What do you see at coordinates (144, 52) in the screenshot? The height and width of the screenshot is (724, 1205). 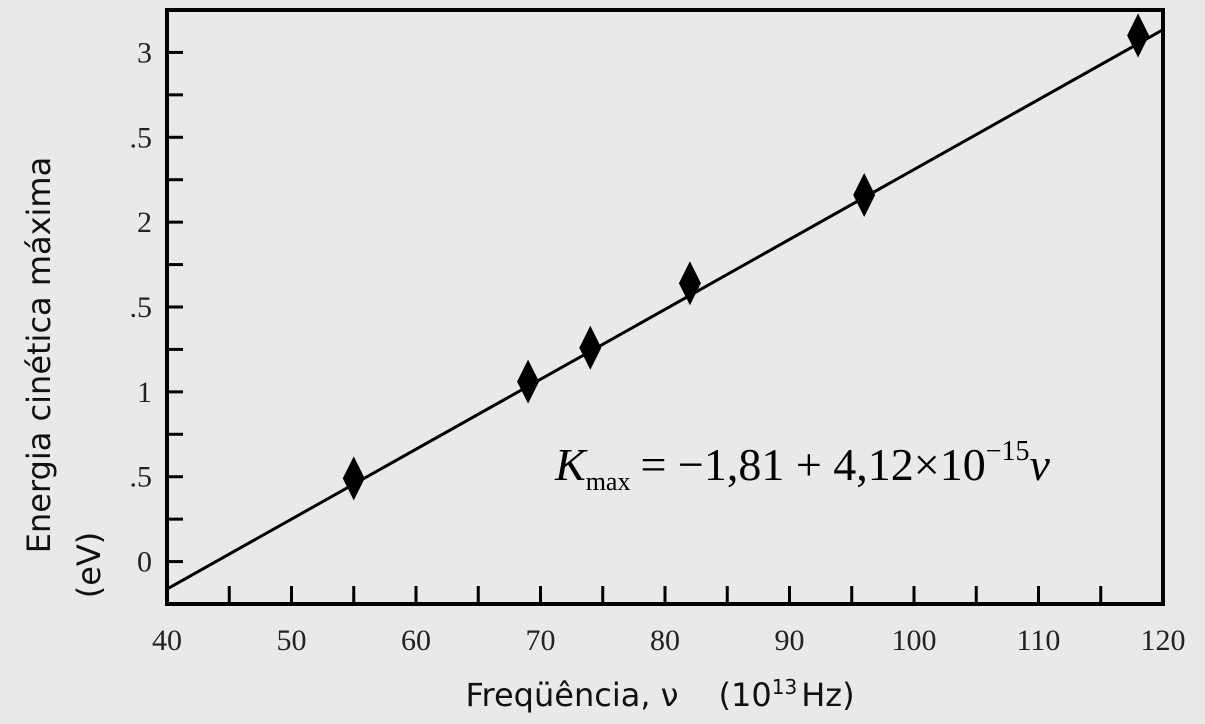 I see `y-tick-label: 3` at bounding box center [144, 52].